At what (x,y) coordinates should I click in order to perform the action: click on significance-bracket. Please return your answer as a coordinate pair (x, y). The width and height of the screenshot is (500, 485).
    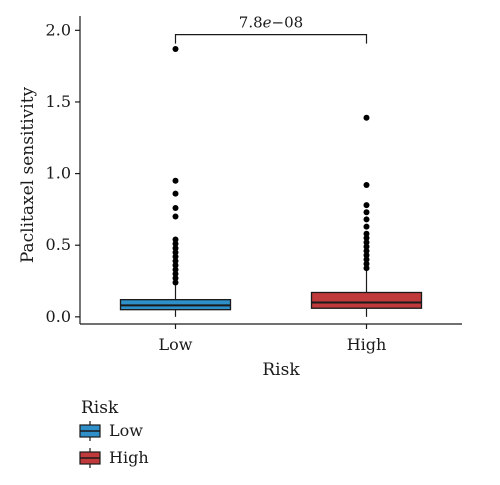
    Looking at the image, I should click on (271, 39).